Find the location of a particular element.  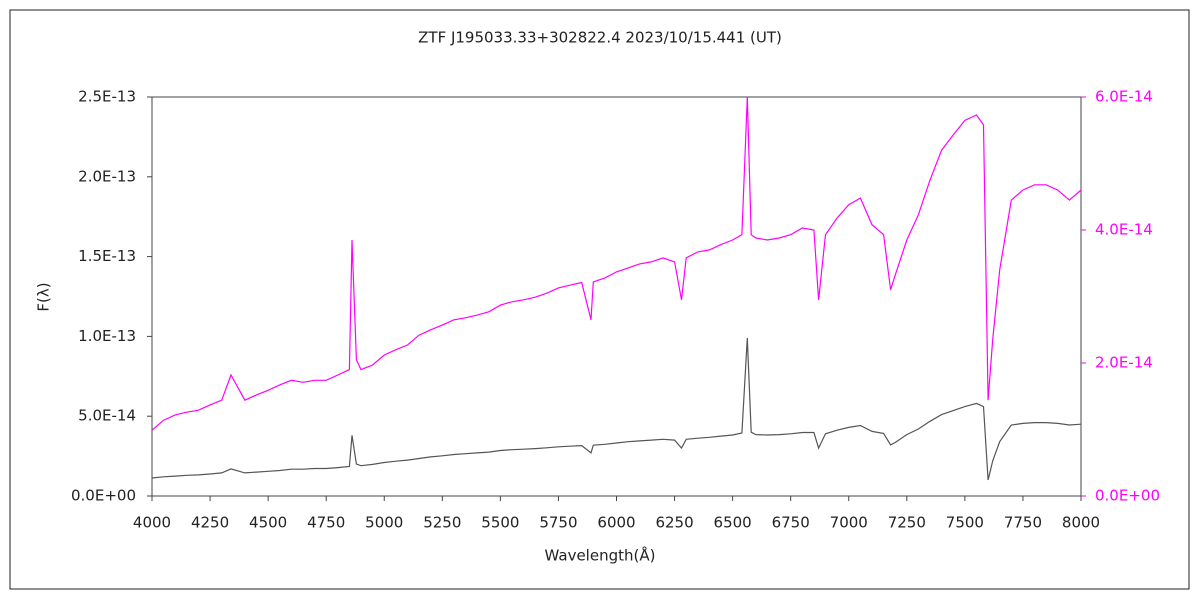

x-tick-label: 7750 is located at coordinates (1023, 523).